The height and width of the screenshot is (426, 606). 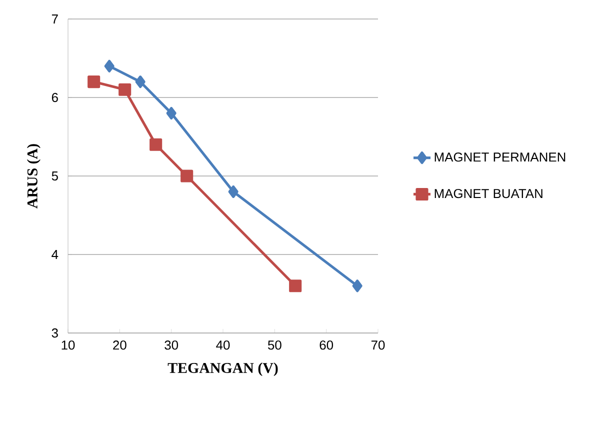 What do you see at coordinates (327, 345) in the screenshot?
I see `x-tick-label: 60` at bounding box center [327, 345].